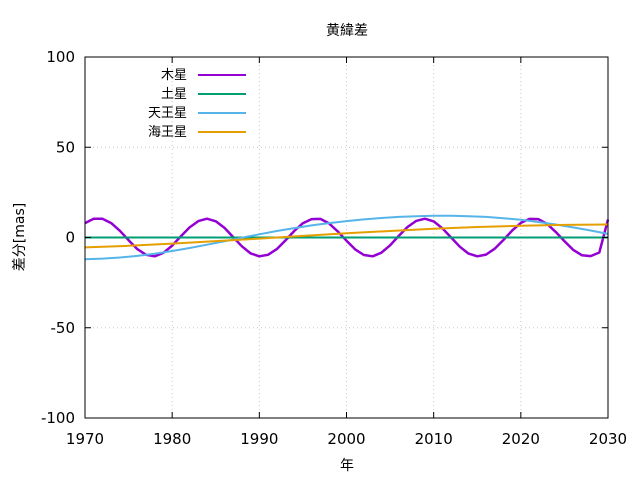  I want to click on x-axis-label: 年, so click(347, 466).